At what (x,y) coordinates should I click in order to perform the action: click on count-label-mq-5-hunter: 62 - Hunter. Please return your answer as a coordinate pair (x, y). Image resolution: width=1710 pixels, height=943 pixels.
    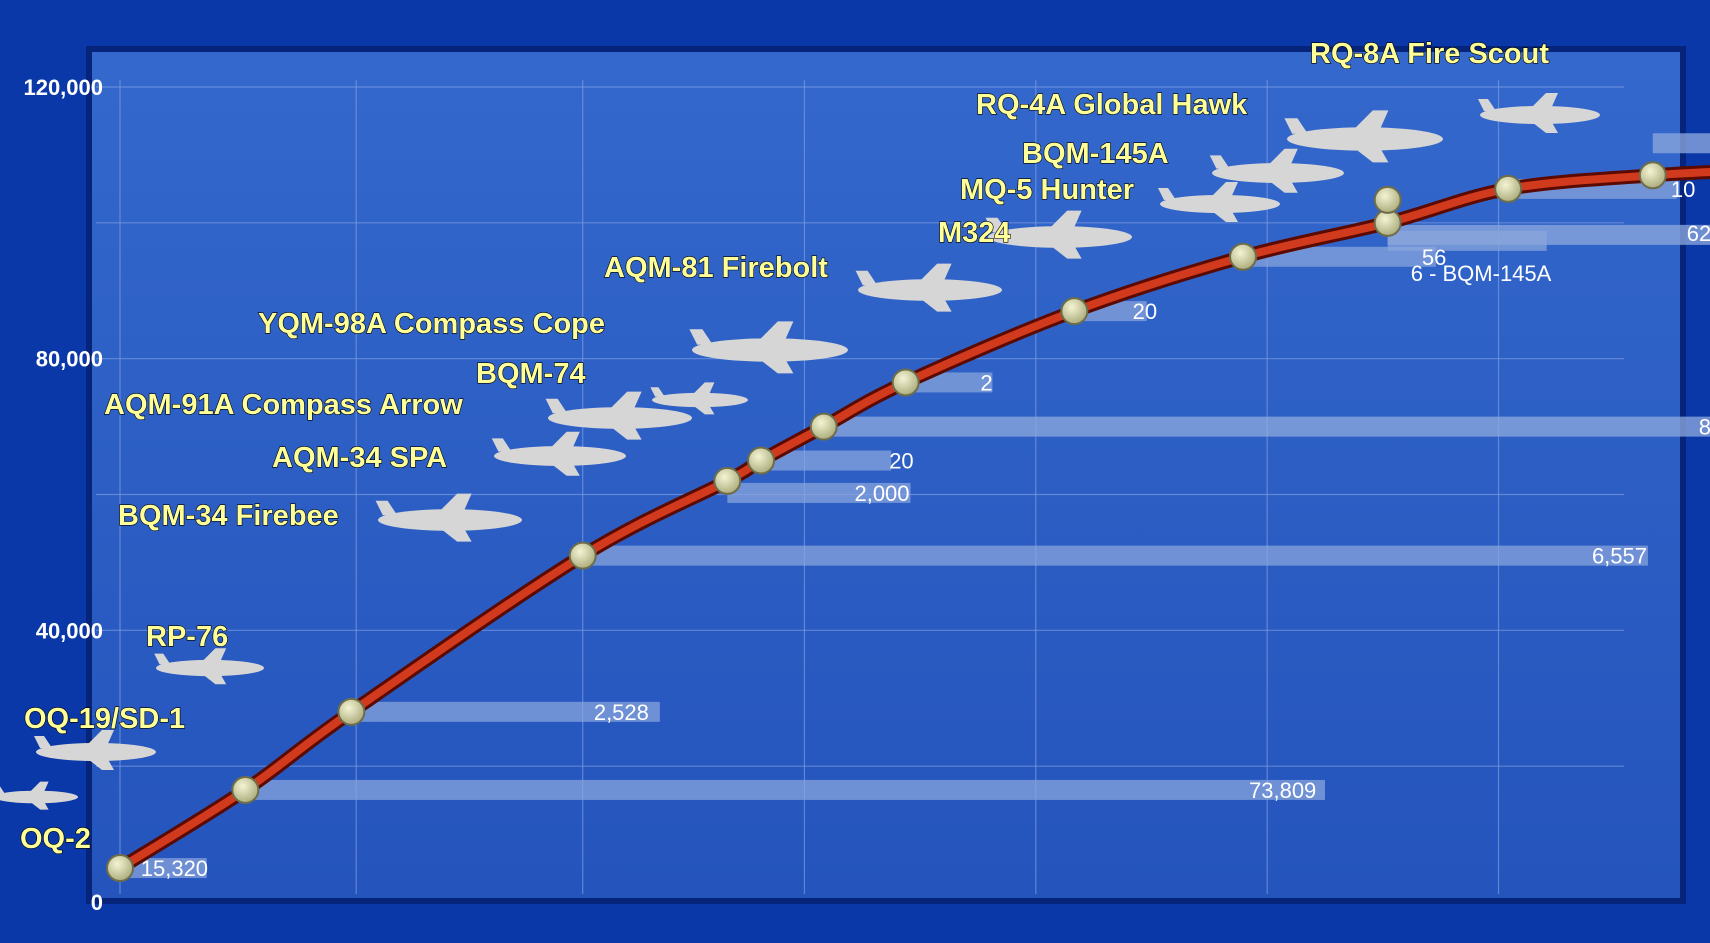
    Looking at the image, I should click on (1698, 233).